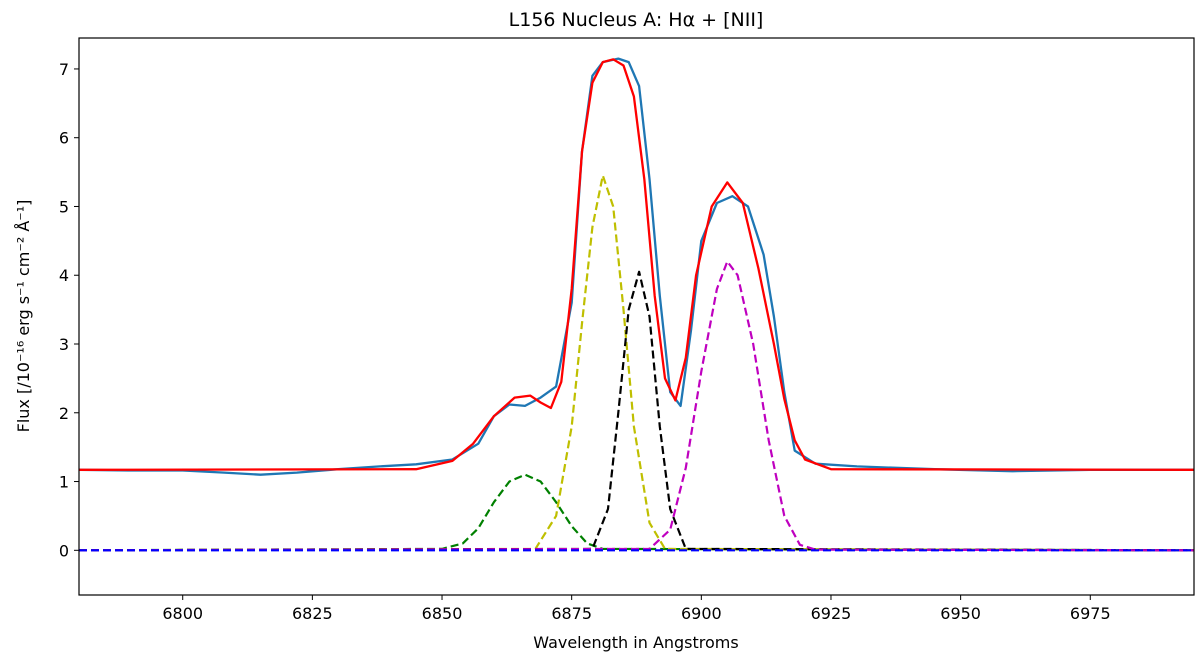 The height and width of the screenshot is (659, 1200). I want to click on y-tick-label: 7, so click(64, 69).